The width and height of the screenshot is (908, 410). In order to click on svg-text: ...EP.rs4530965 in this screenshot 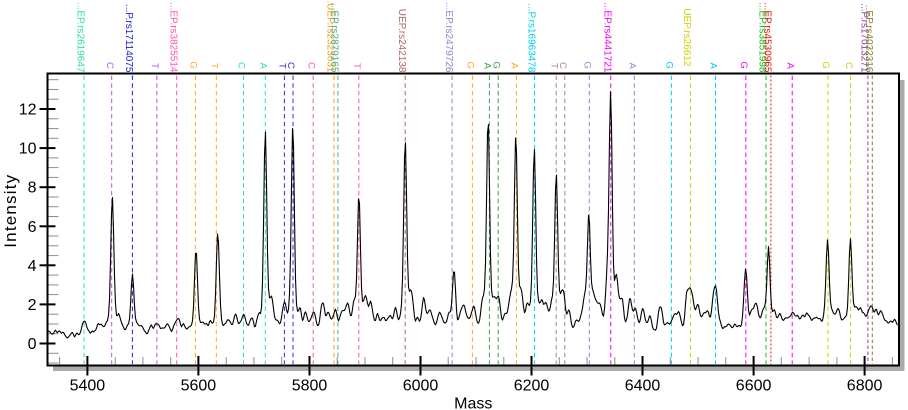, I will do `click(767, 37)`.